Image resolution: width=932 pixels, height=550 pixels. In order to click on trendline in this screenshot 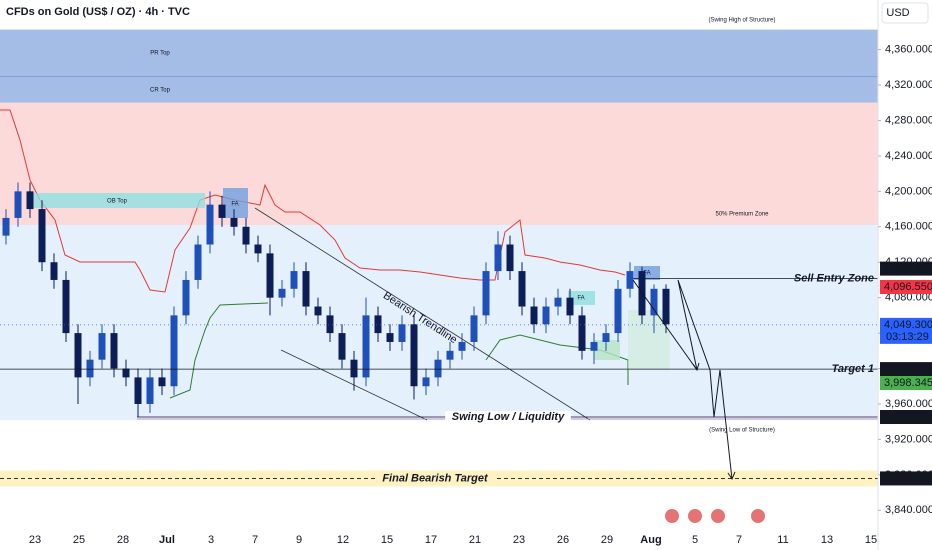, I will do `click(422, 314)`.